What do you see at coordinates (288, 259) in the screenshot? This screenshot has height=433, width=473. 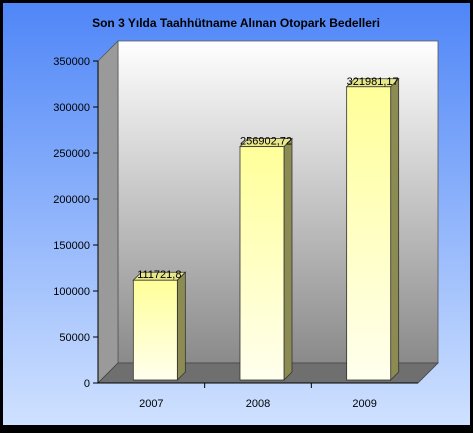 I see `bar-side-2008` at bounding box center [288, 259].